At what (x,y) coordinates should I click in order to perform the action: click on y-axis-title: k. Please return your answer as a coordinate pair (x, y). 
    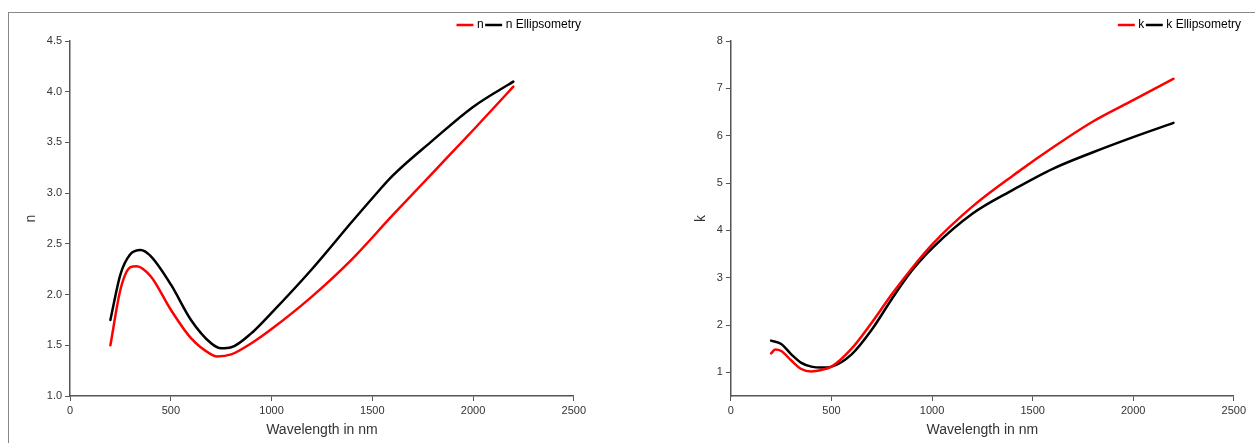
    Looking at the image, I should click on (700, 218).